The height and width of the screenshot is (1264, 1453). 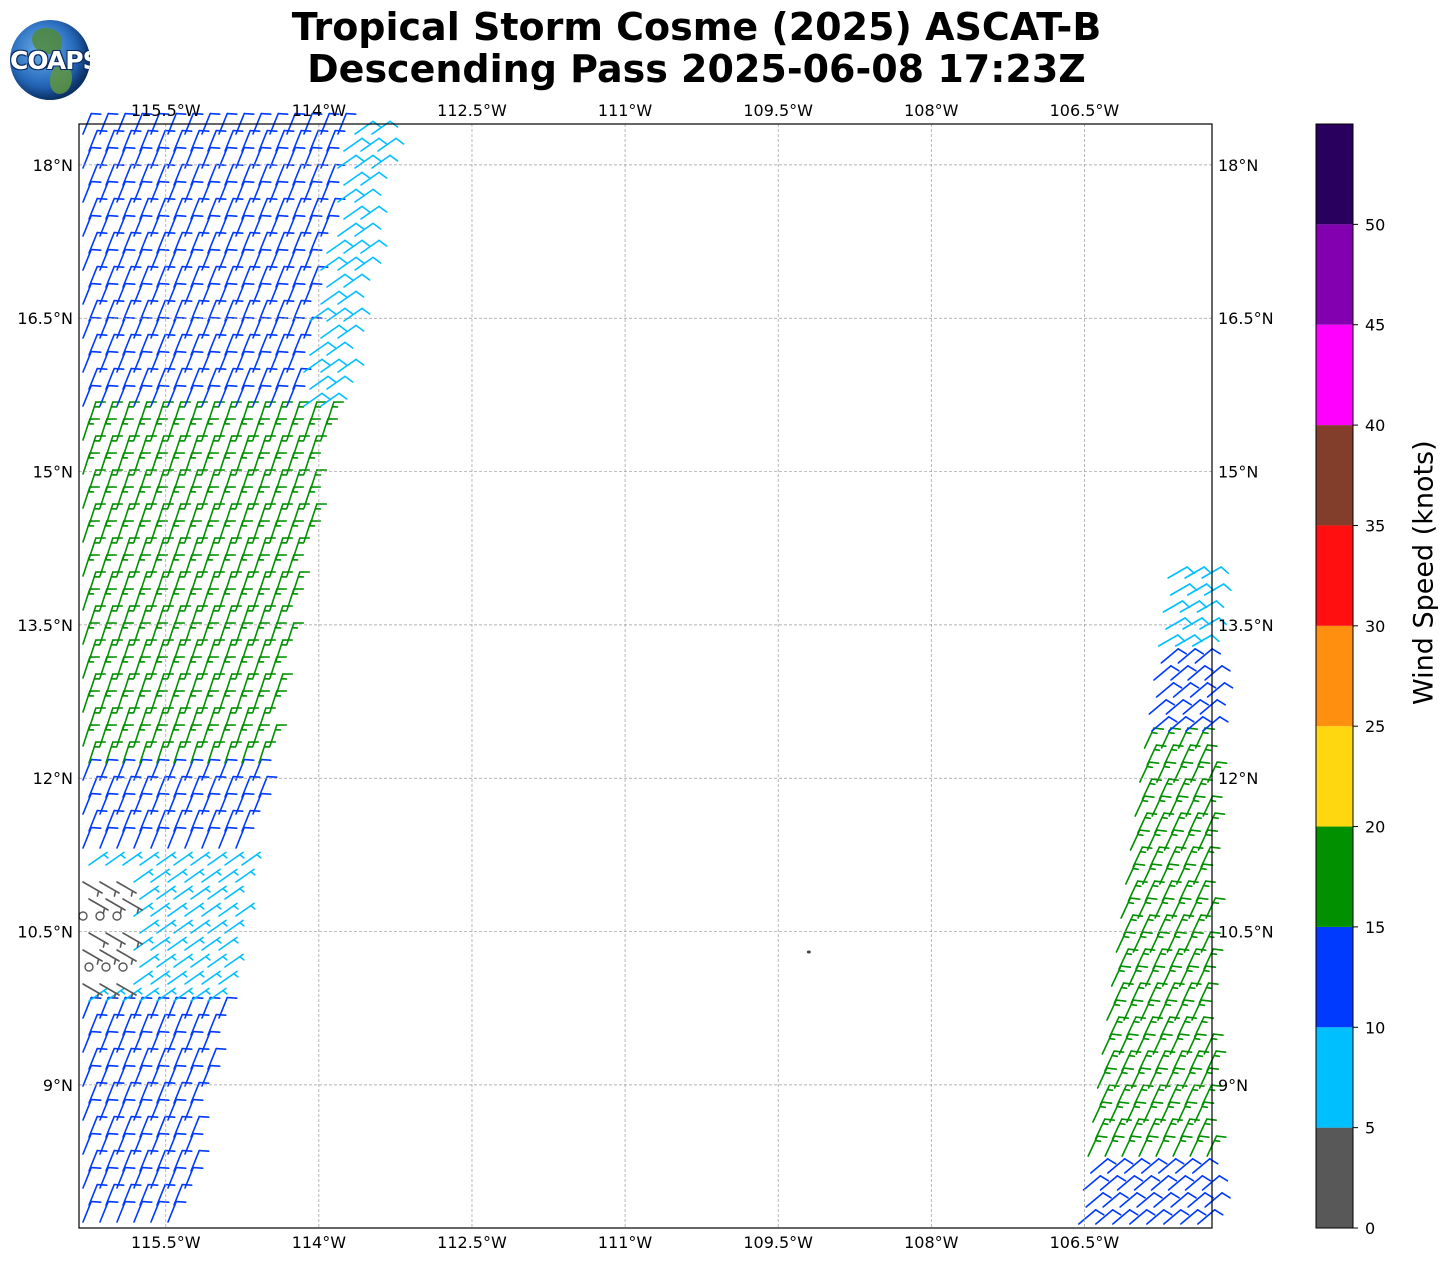 I want to click on lon-label-bottom: 108°W, so click(x=931, y=1242).